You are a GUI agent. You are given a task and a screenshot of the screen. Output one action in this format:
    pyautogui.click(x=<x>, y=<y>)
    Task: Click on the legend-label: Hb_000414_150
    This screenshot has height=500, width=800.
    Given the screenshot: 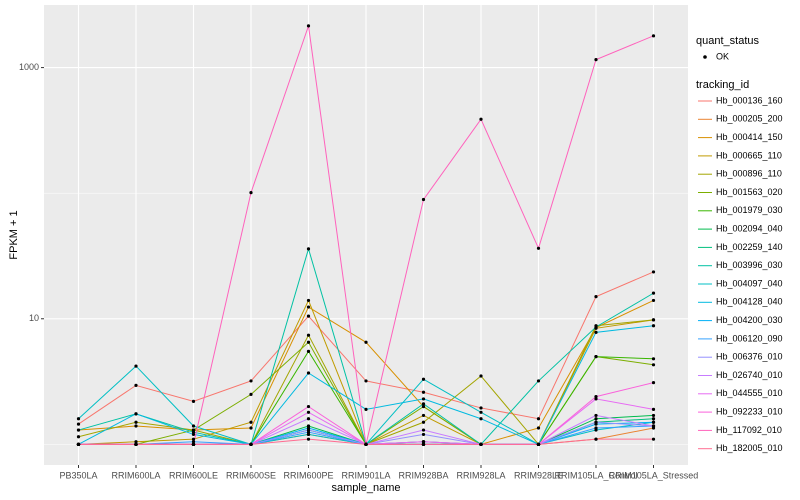 What is the action you would take?
    pyautogui.click(x=749, y=137)
    